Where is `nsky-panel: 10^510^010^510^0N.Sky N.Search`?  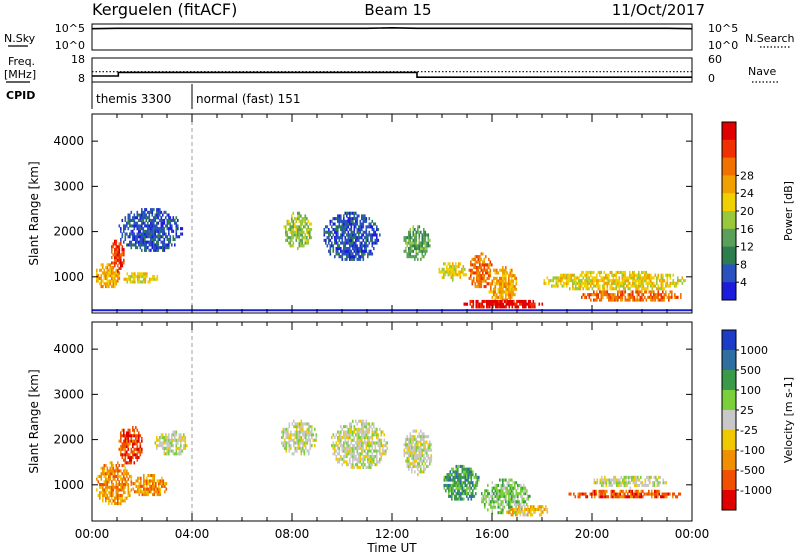 nsky-panel: 10^510^010^510^0N.Sky N.Search is located at coordinates (399, 37).